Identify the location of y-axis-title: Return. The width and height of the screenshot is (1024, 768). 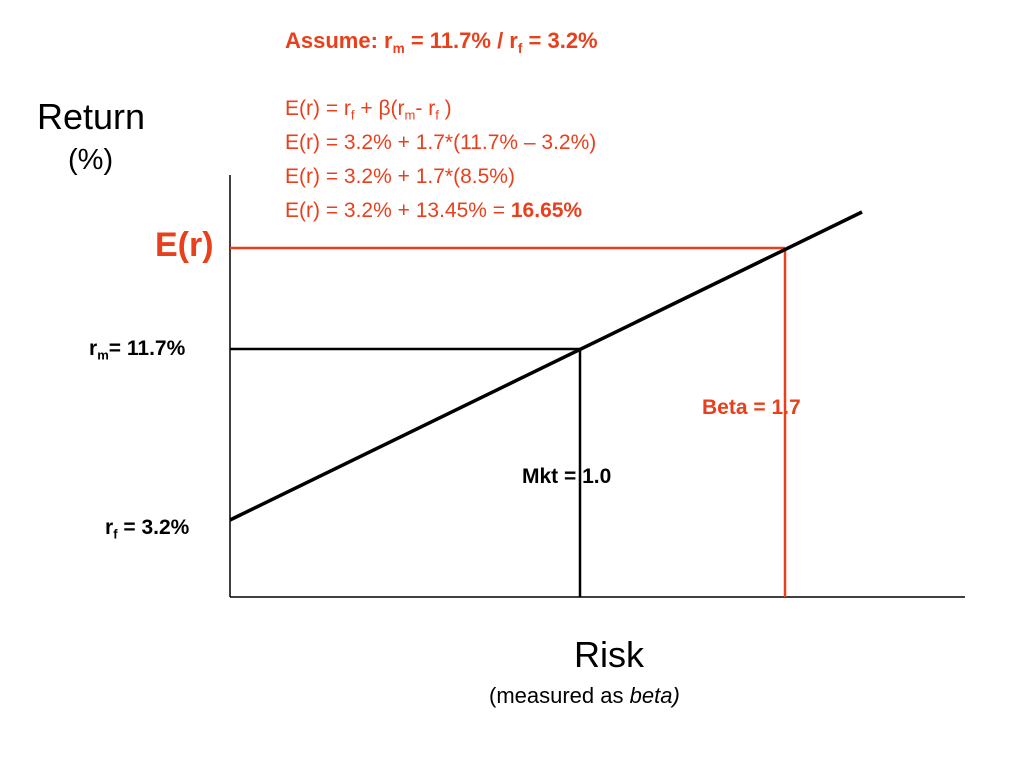
(91, 116).